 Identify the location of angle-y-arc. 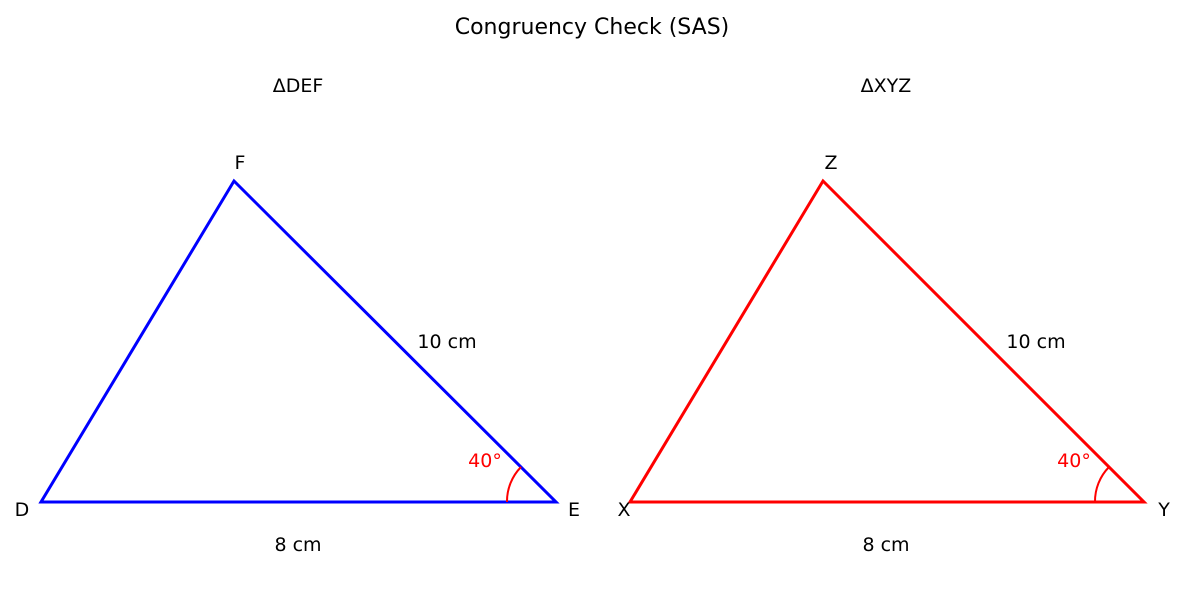
(1101, 484).